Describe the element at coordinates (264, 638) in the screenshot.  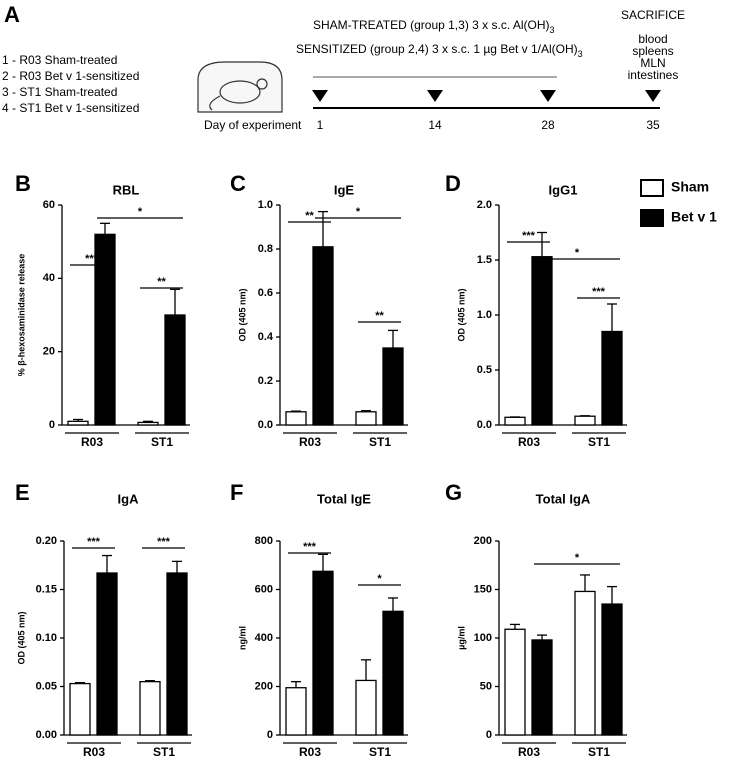
I see `y-tick-label: 400` at that location.